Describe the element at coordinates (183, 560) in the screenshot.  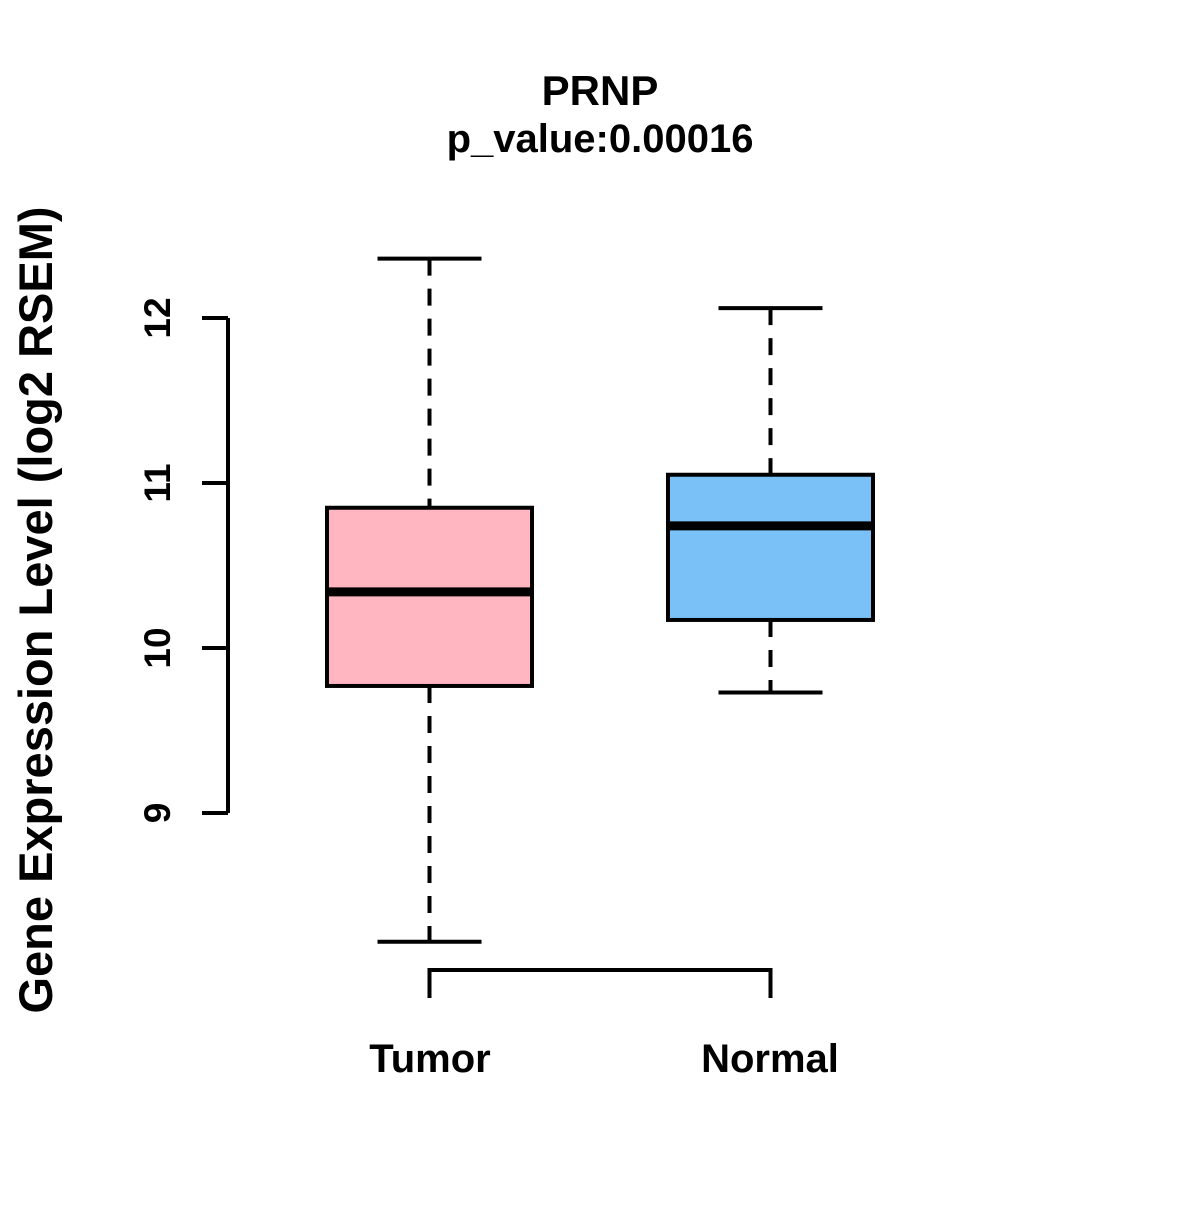
I see `y-axis: 9 10 11 12` at that location.